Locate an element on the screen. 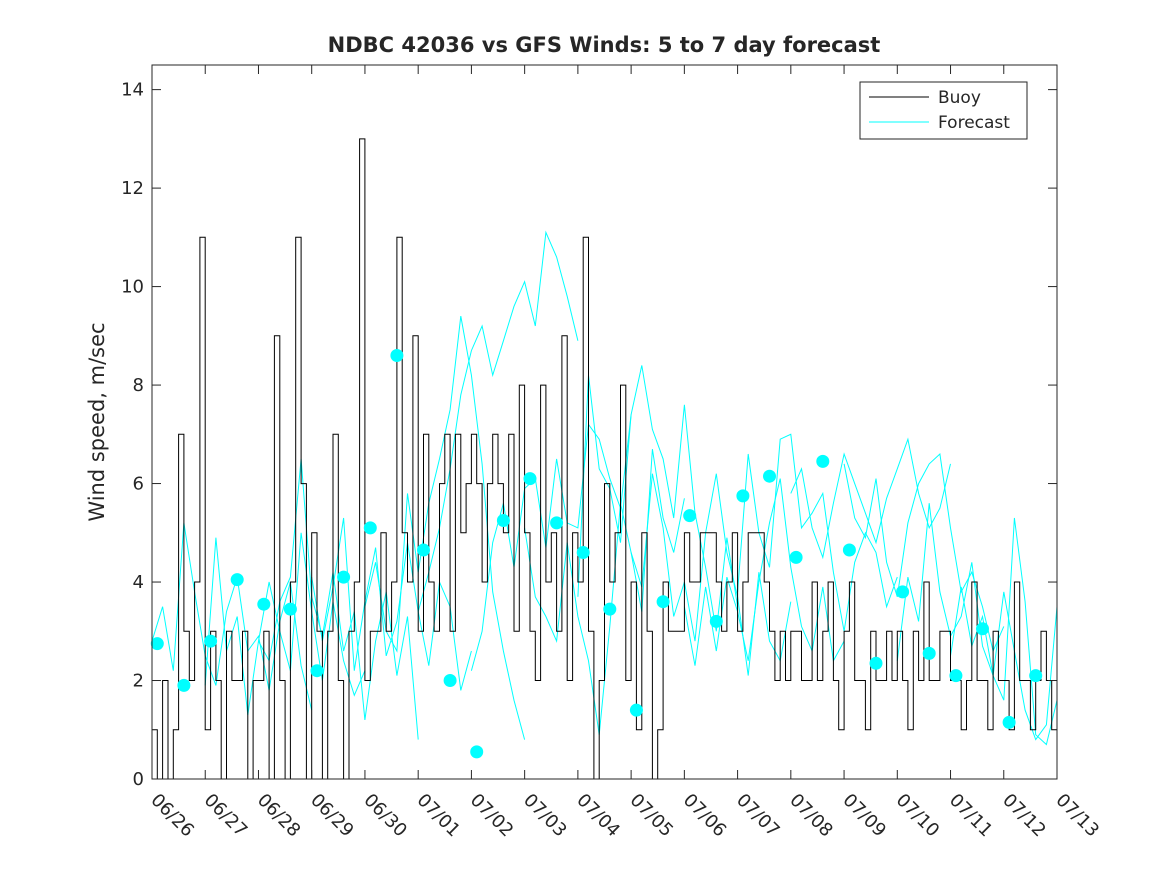 This screenshot has height=875, width=1167. x-tick-label: 07/12 is located at coordinates (1024, 816).